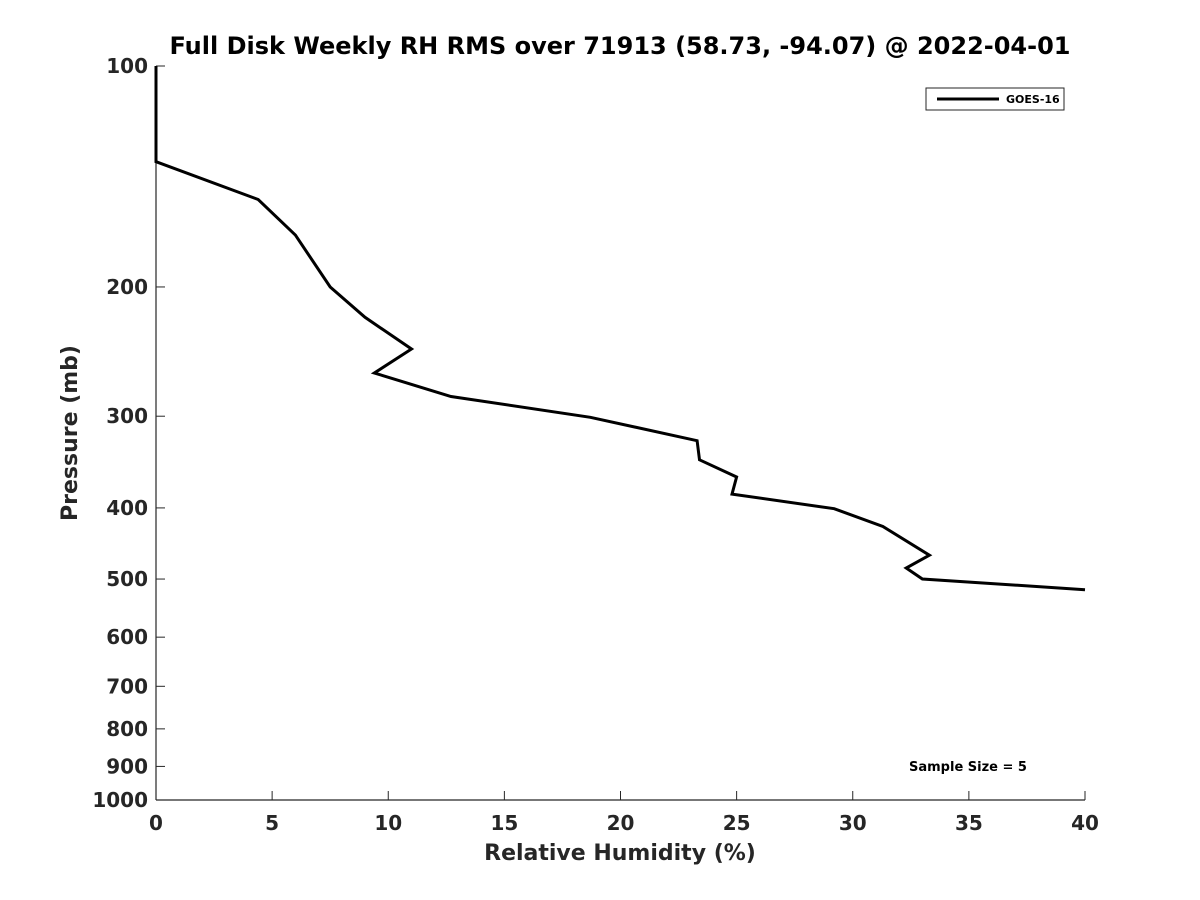 This screenshot has width=1200, height=900. I want to click on x-tick-label: 30, so click(853, 823).